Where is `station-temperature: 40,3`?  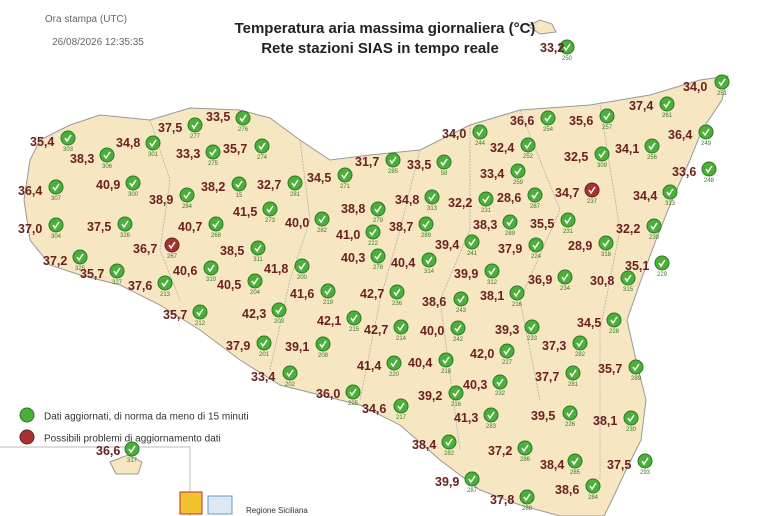
station-temperature: 40,3 is located at coordinates (353, 258).